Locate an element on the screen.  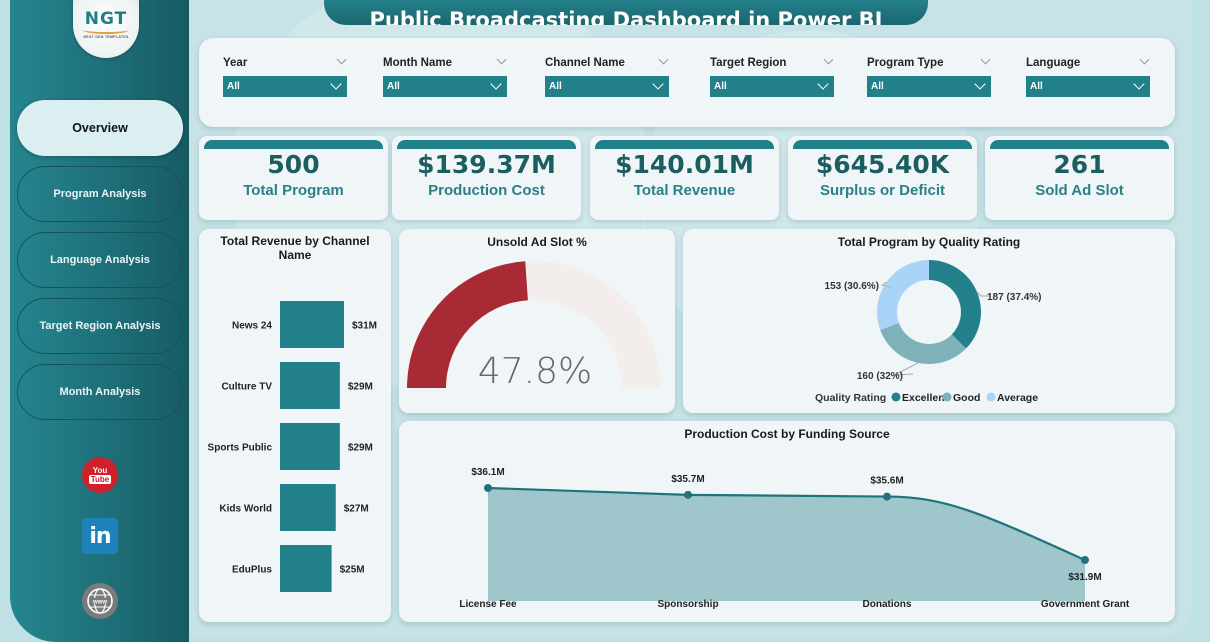
kpi-label: Total Revenue is located at coordinates (684, 190).